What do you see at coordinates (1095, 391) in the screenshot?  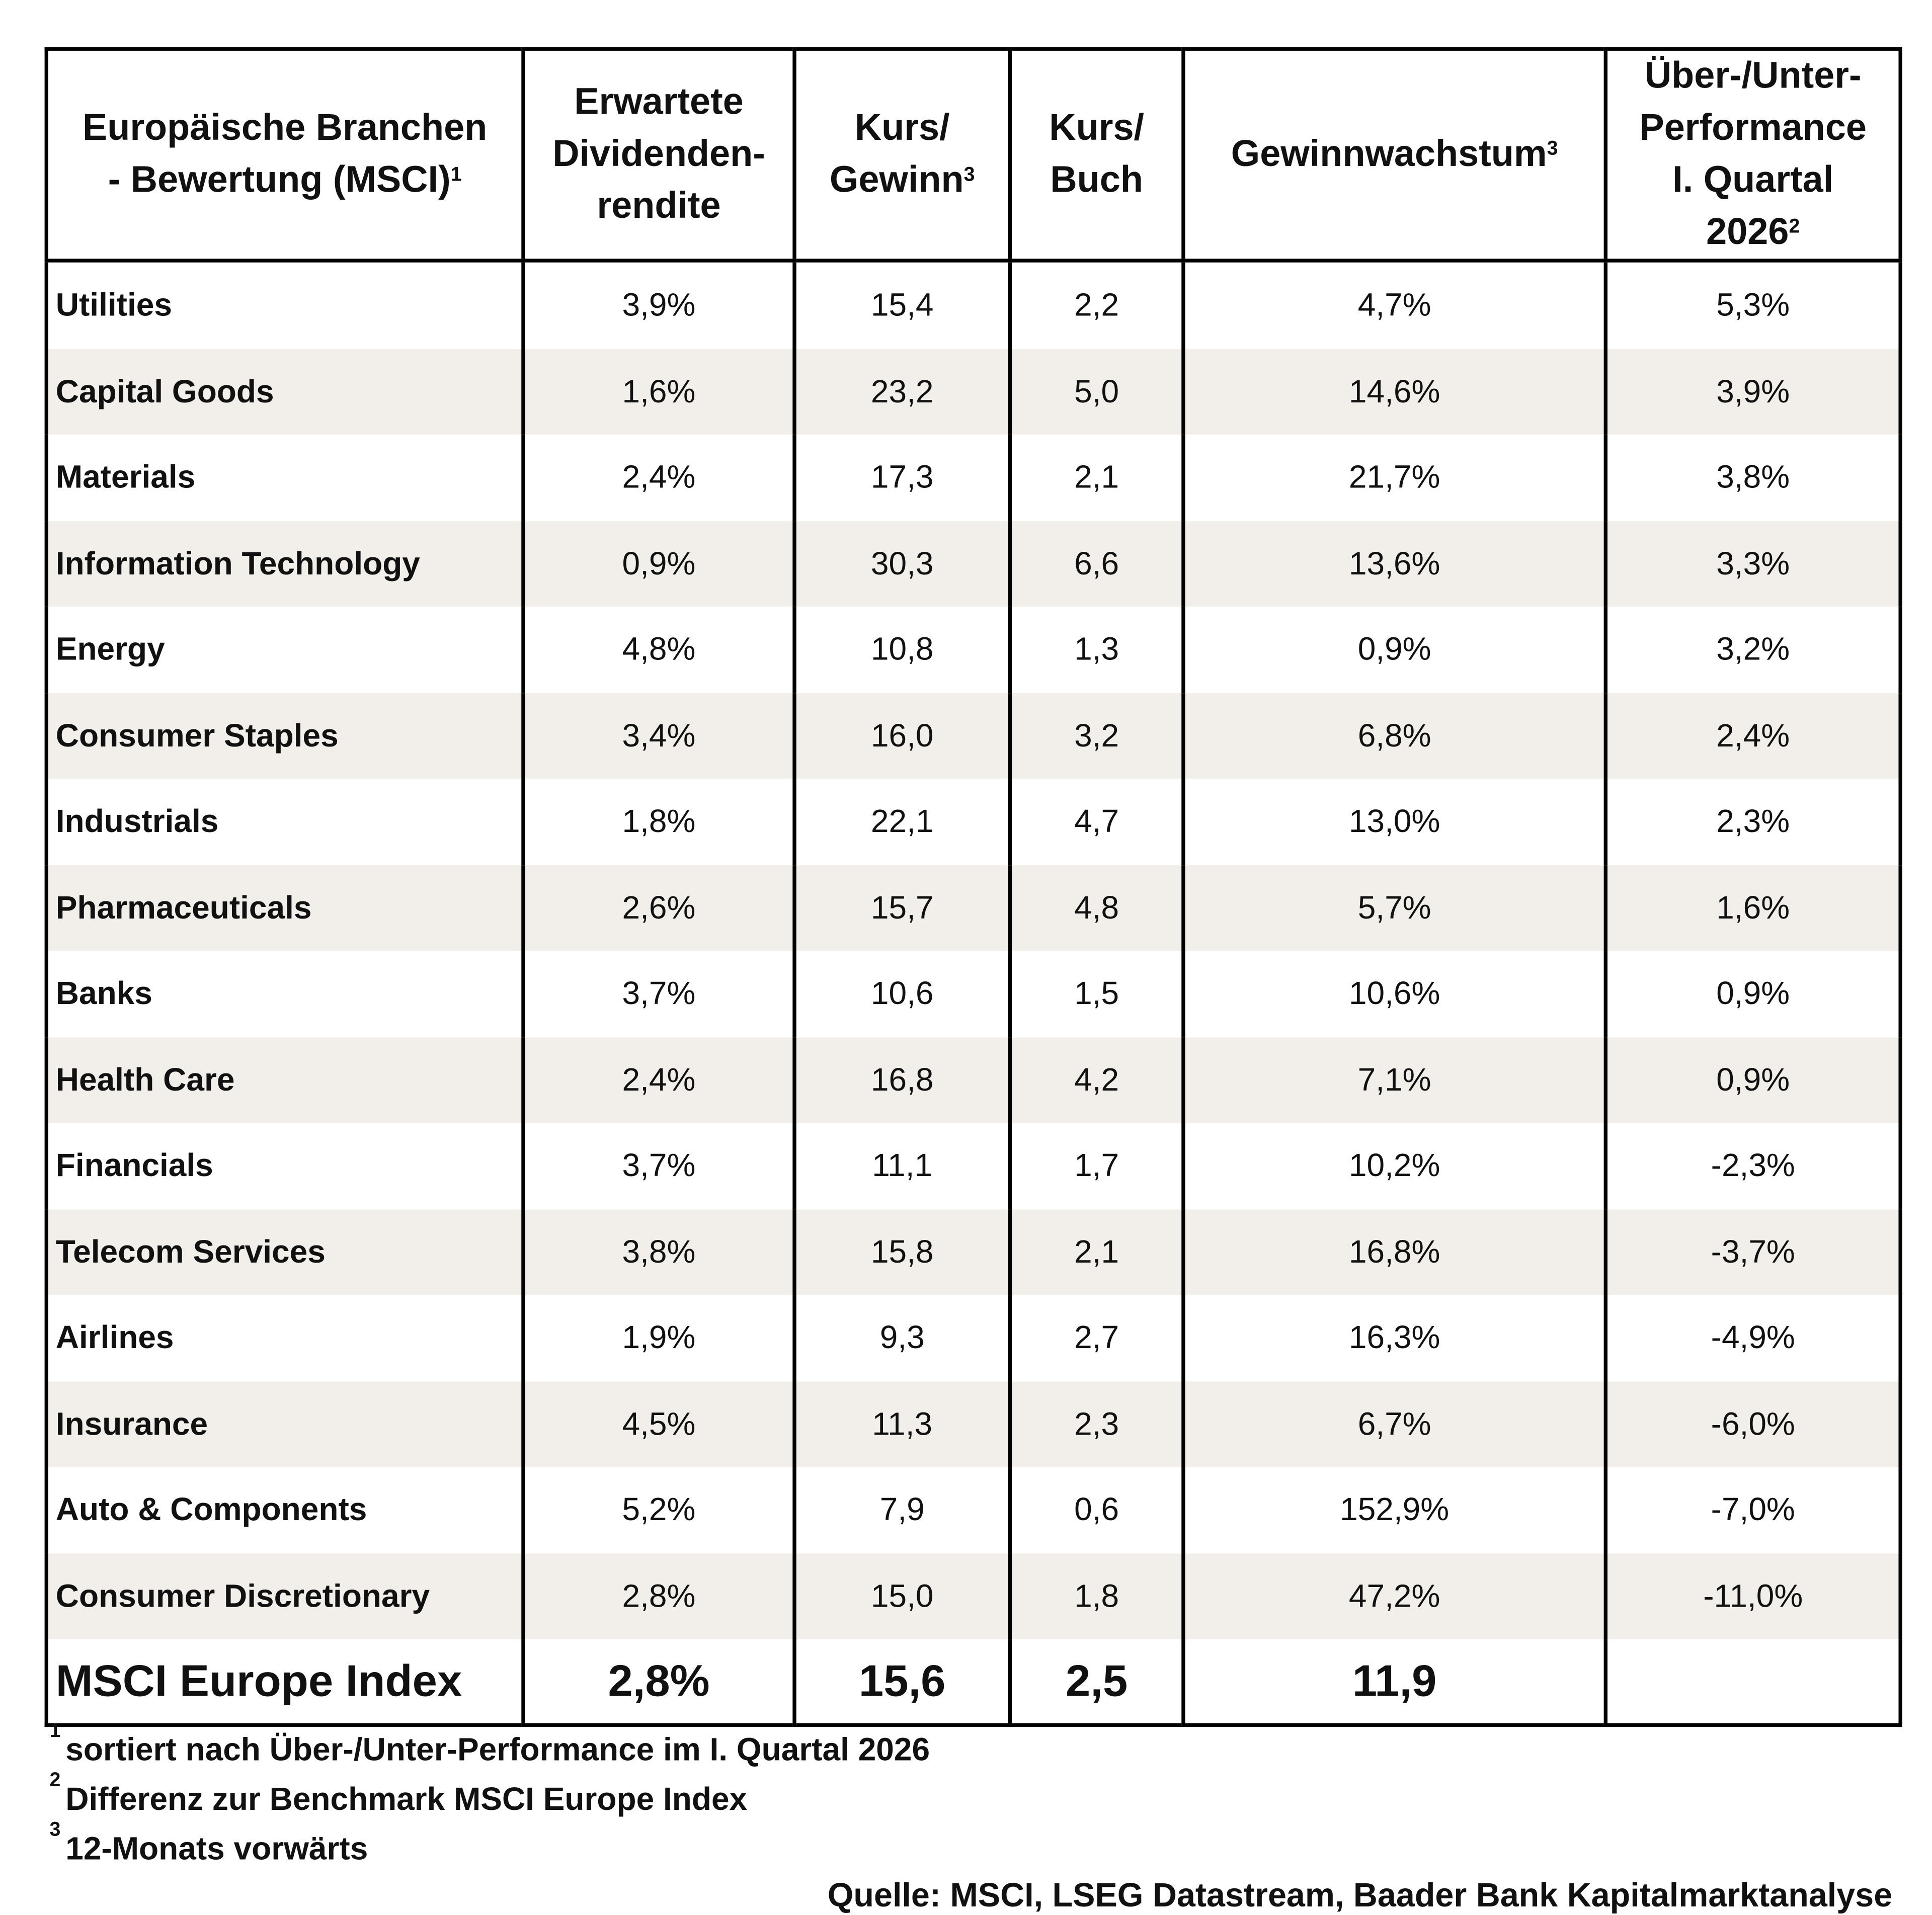 I see `value-cell: 5,0` at bounding box center [1095, 391].